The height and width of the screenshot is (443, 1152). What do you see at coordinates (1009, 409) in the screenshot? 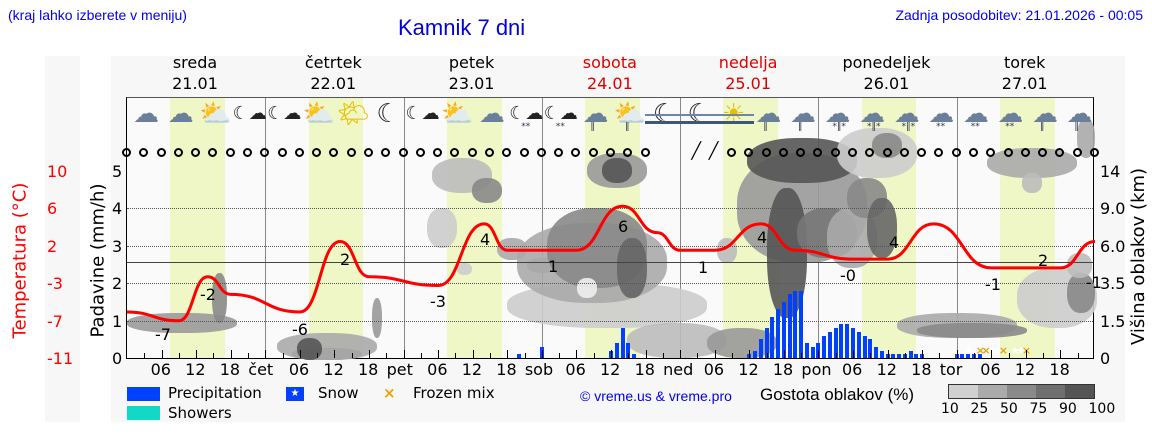
I see `scale-label: 50` at bounding box center [1009, 409].